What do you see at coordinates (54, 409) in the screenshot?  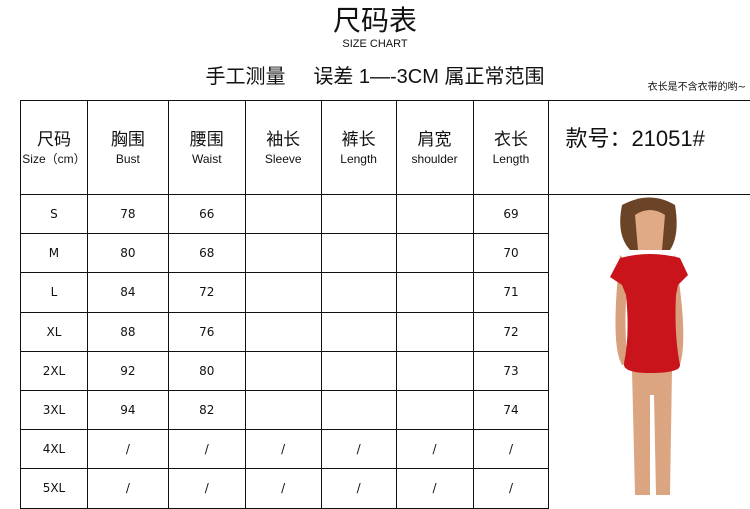 I see `cell-size: 3XL` at bounding box center [54, 409].